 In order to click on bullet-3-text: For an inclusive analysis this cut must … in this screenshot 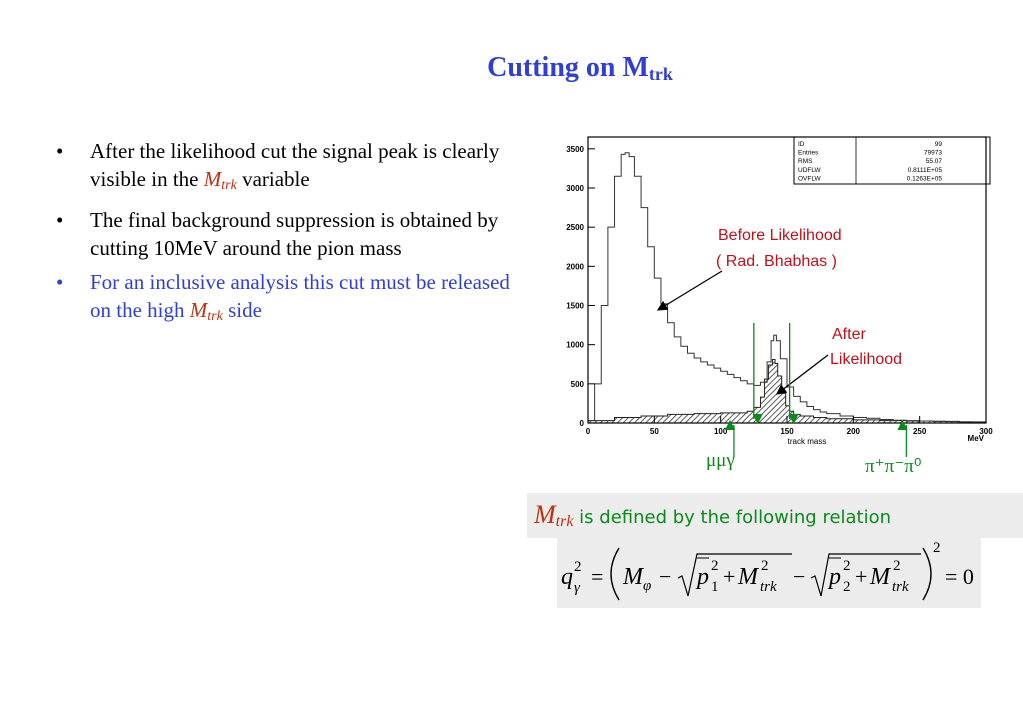, I will do `click(300, 296)`.